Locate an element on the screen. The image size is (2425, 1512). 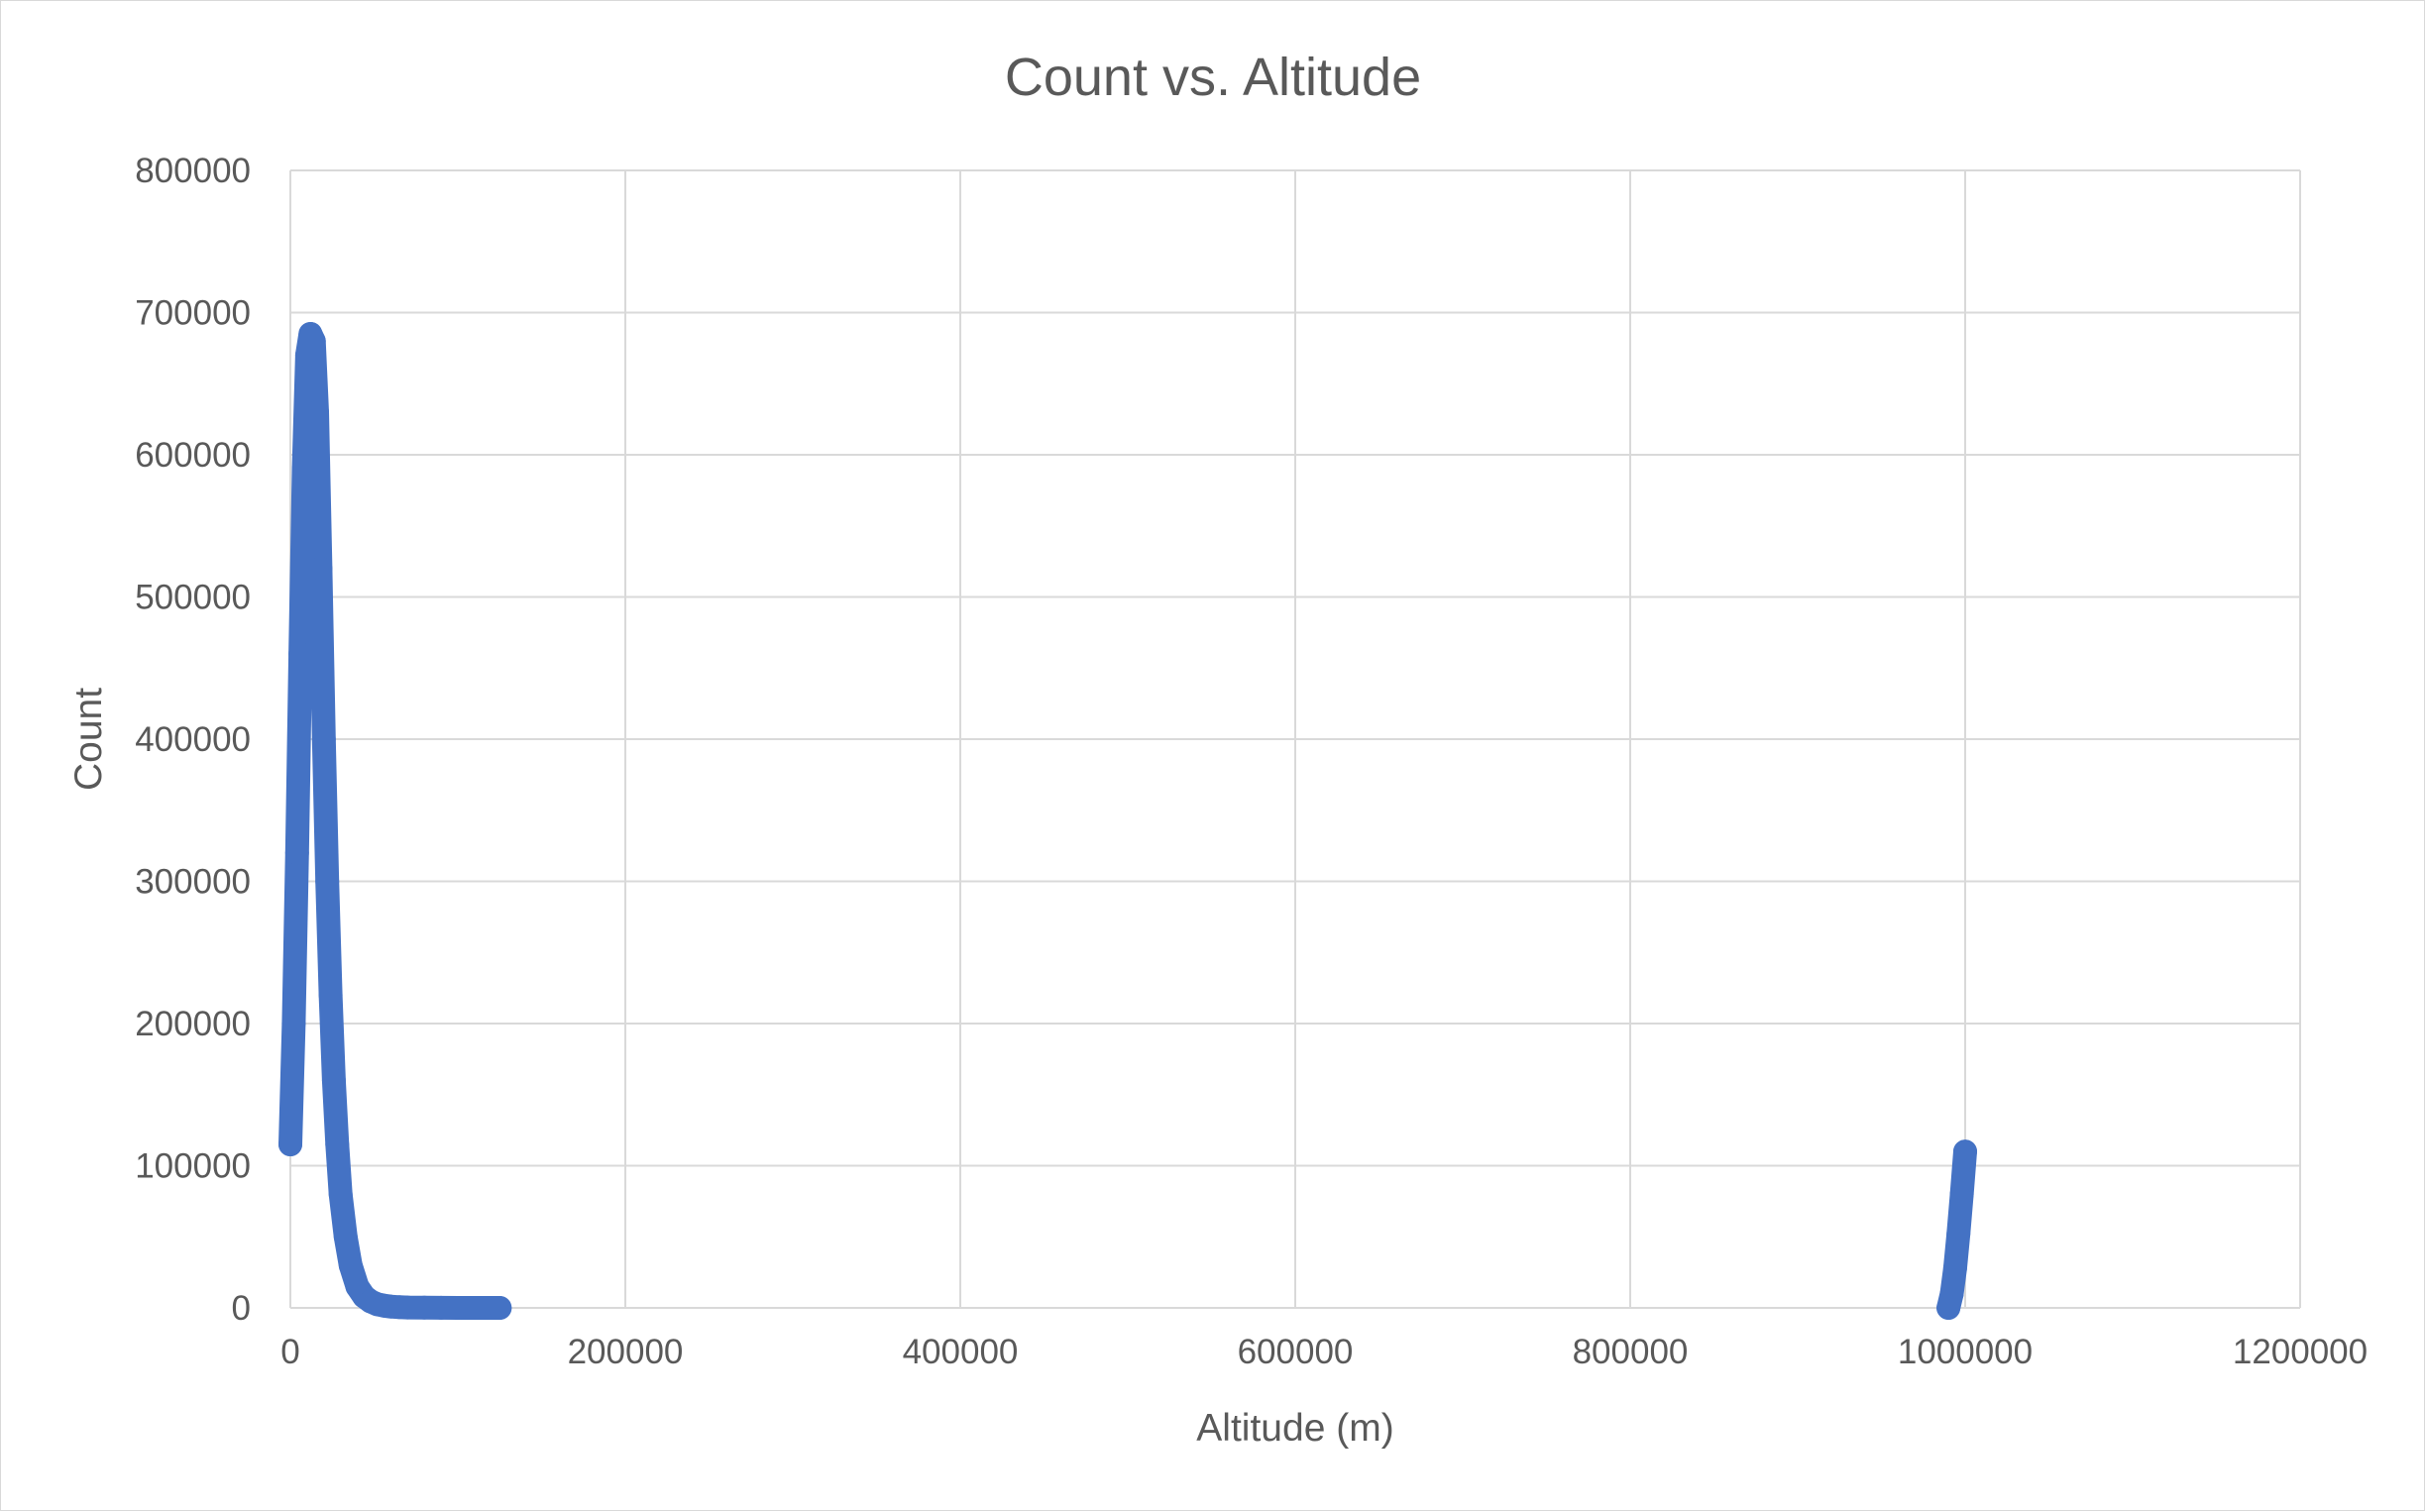
y-tick-label: 400000 is located at coordinates (193, 740).